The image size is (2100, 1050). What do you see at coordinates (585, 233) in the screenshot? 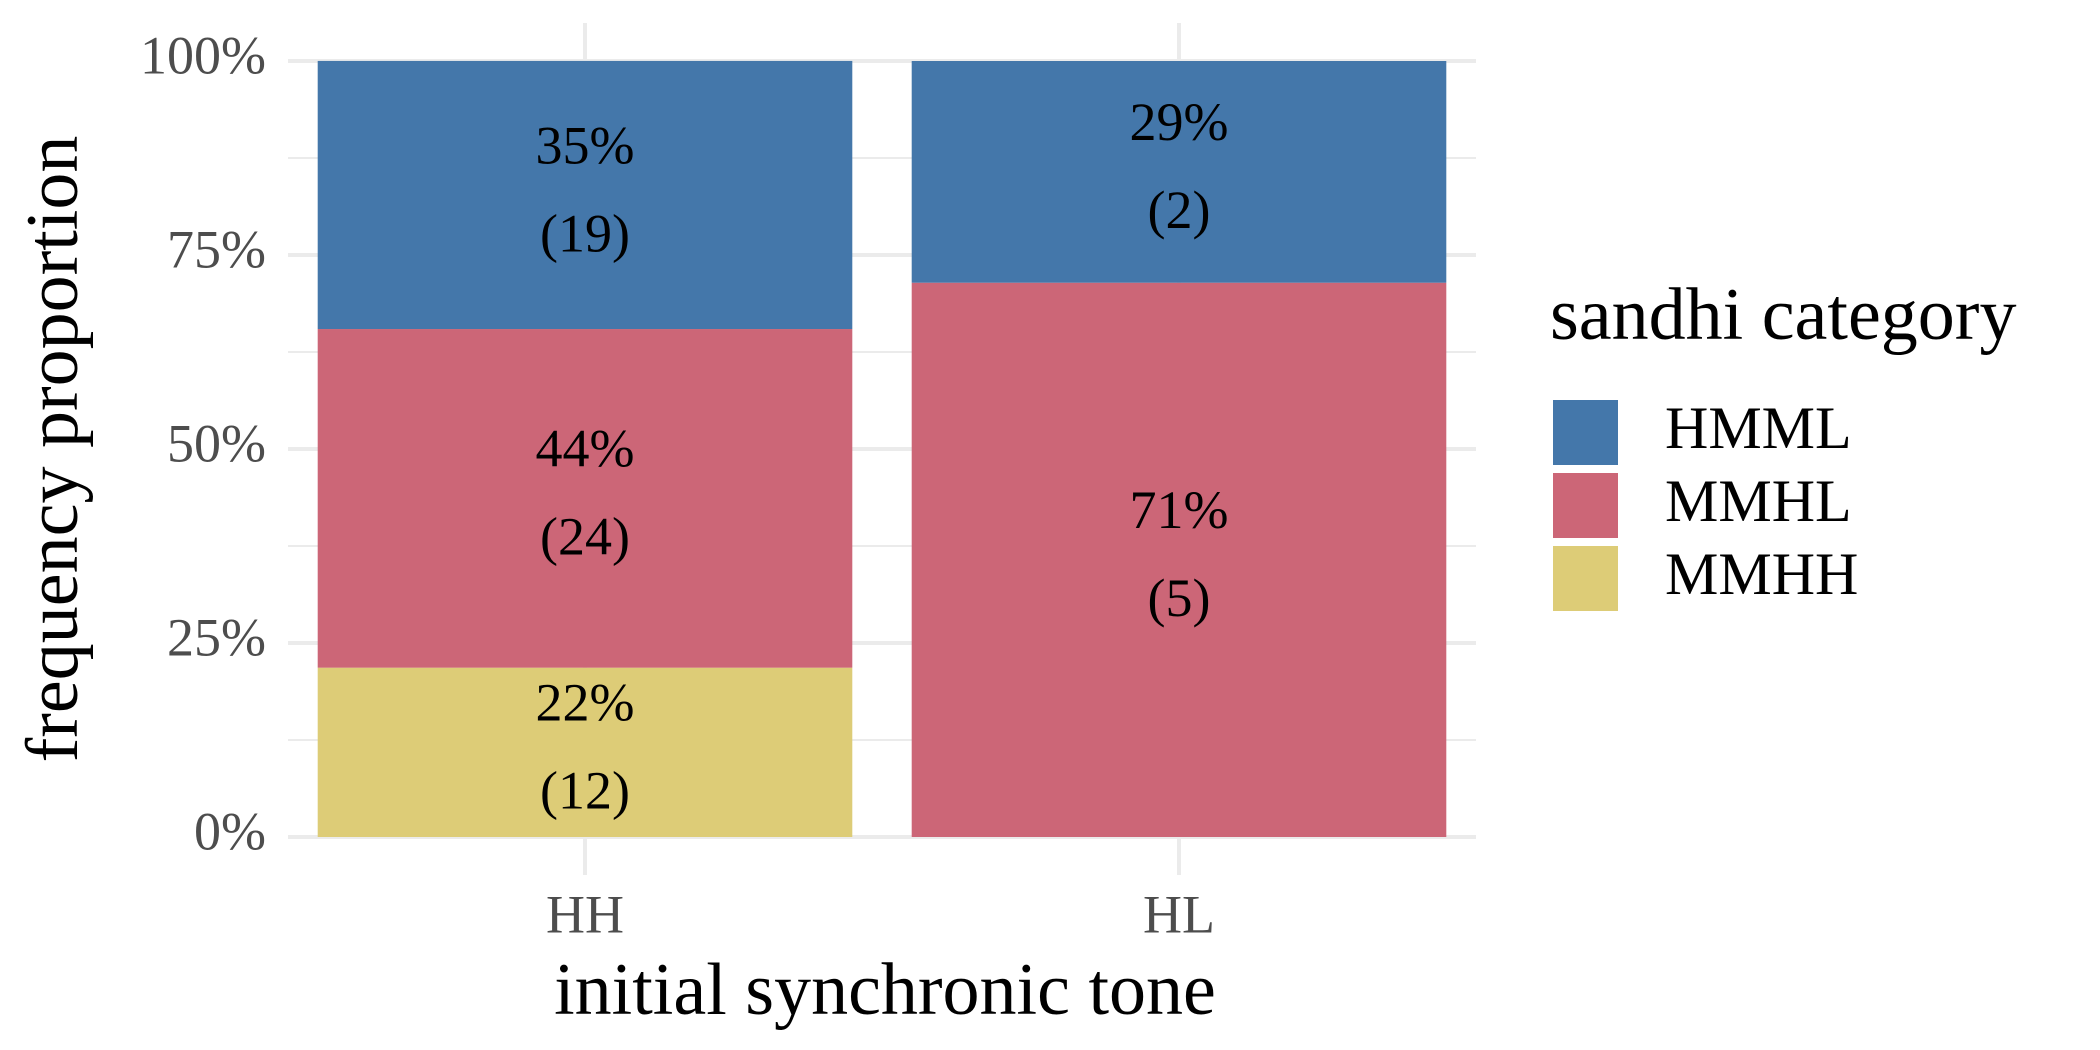
I see `count-label: (19)` at bounding box center [585, 233].